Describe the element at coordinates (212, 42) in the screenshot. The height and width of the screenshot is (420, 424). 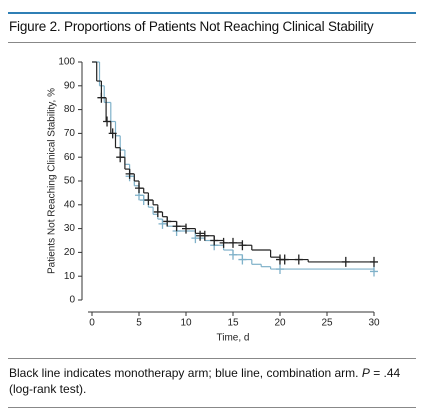
I see `title-rule` at that location.